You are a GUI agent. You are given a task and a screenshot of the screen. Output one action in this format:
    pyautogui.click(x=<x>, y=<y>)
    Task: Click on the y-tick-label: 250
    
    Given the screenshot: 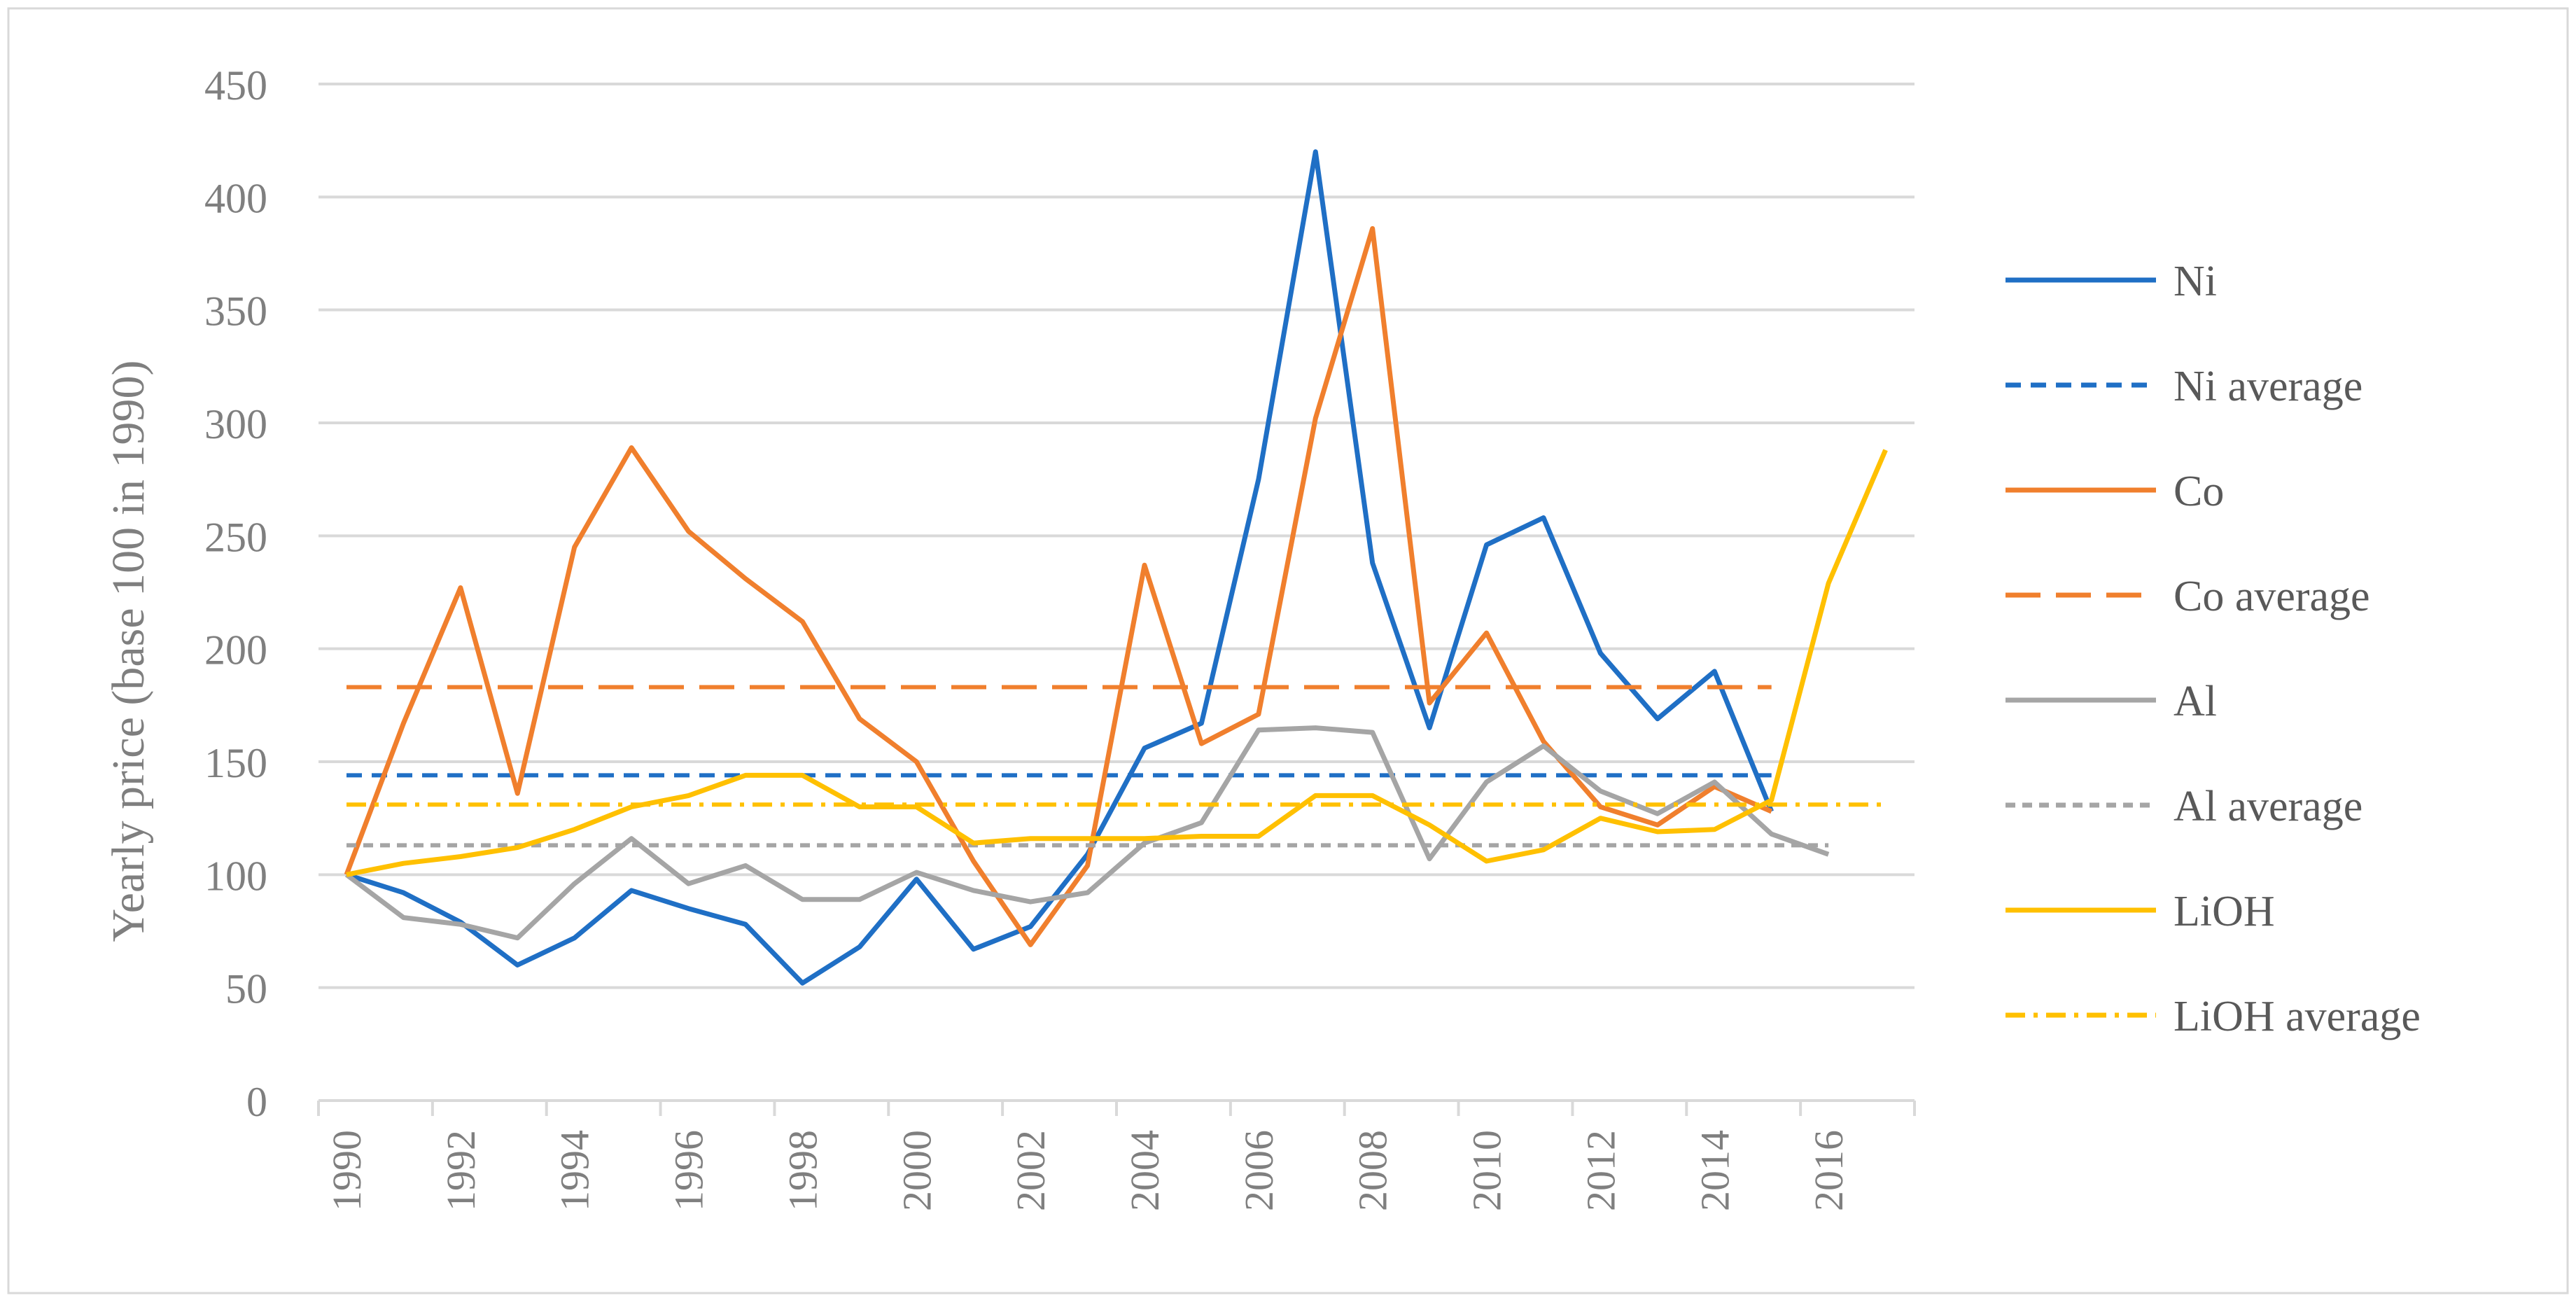 What is the action you would take?
    pyautogui.click(x=235, y=537)
    